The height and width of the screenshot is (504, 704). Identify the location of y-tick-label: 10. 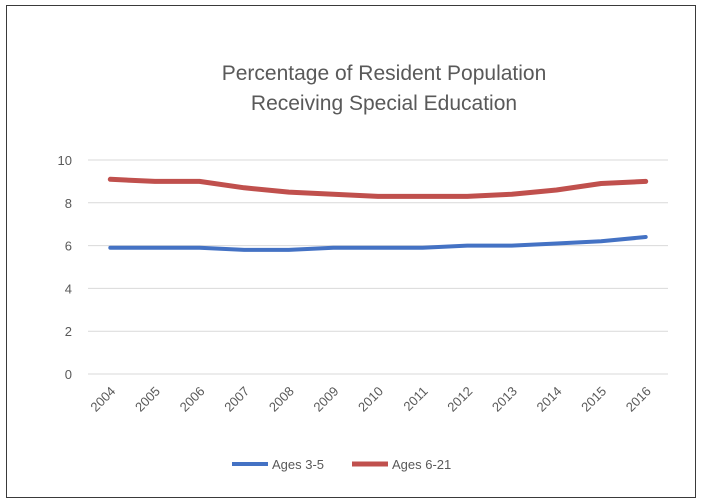
(65, 160).